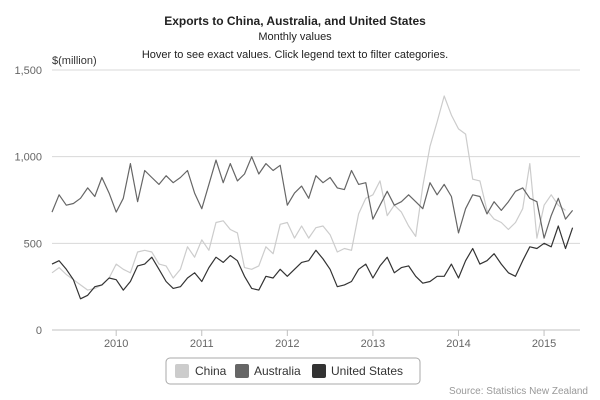  What do you see at coordinates (116, 344) in the screenshot?
I see `x-tick-label: 2010` at bounding box center [116, 344].